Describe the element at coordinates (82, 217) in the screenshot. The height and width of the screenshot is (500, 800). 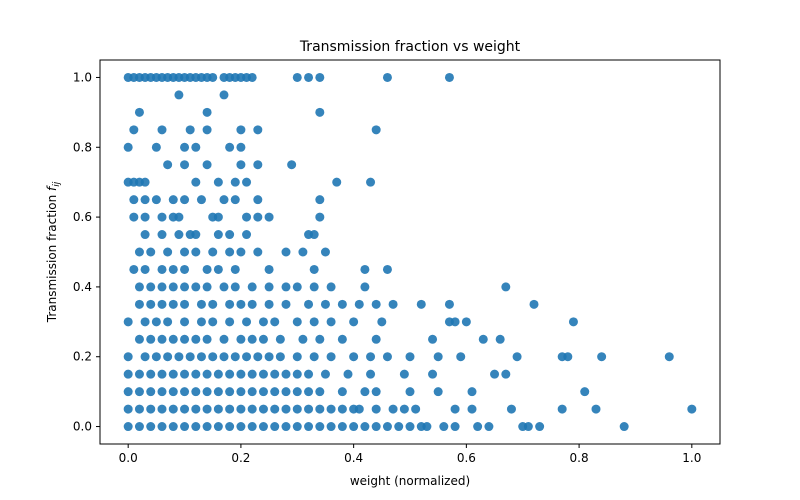
I see `y-tick-label: 0.6` at that location.